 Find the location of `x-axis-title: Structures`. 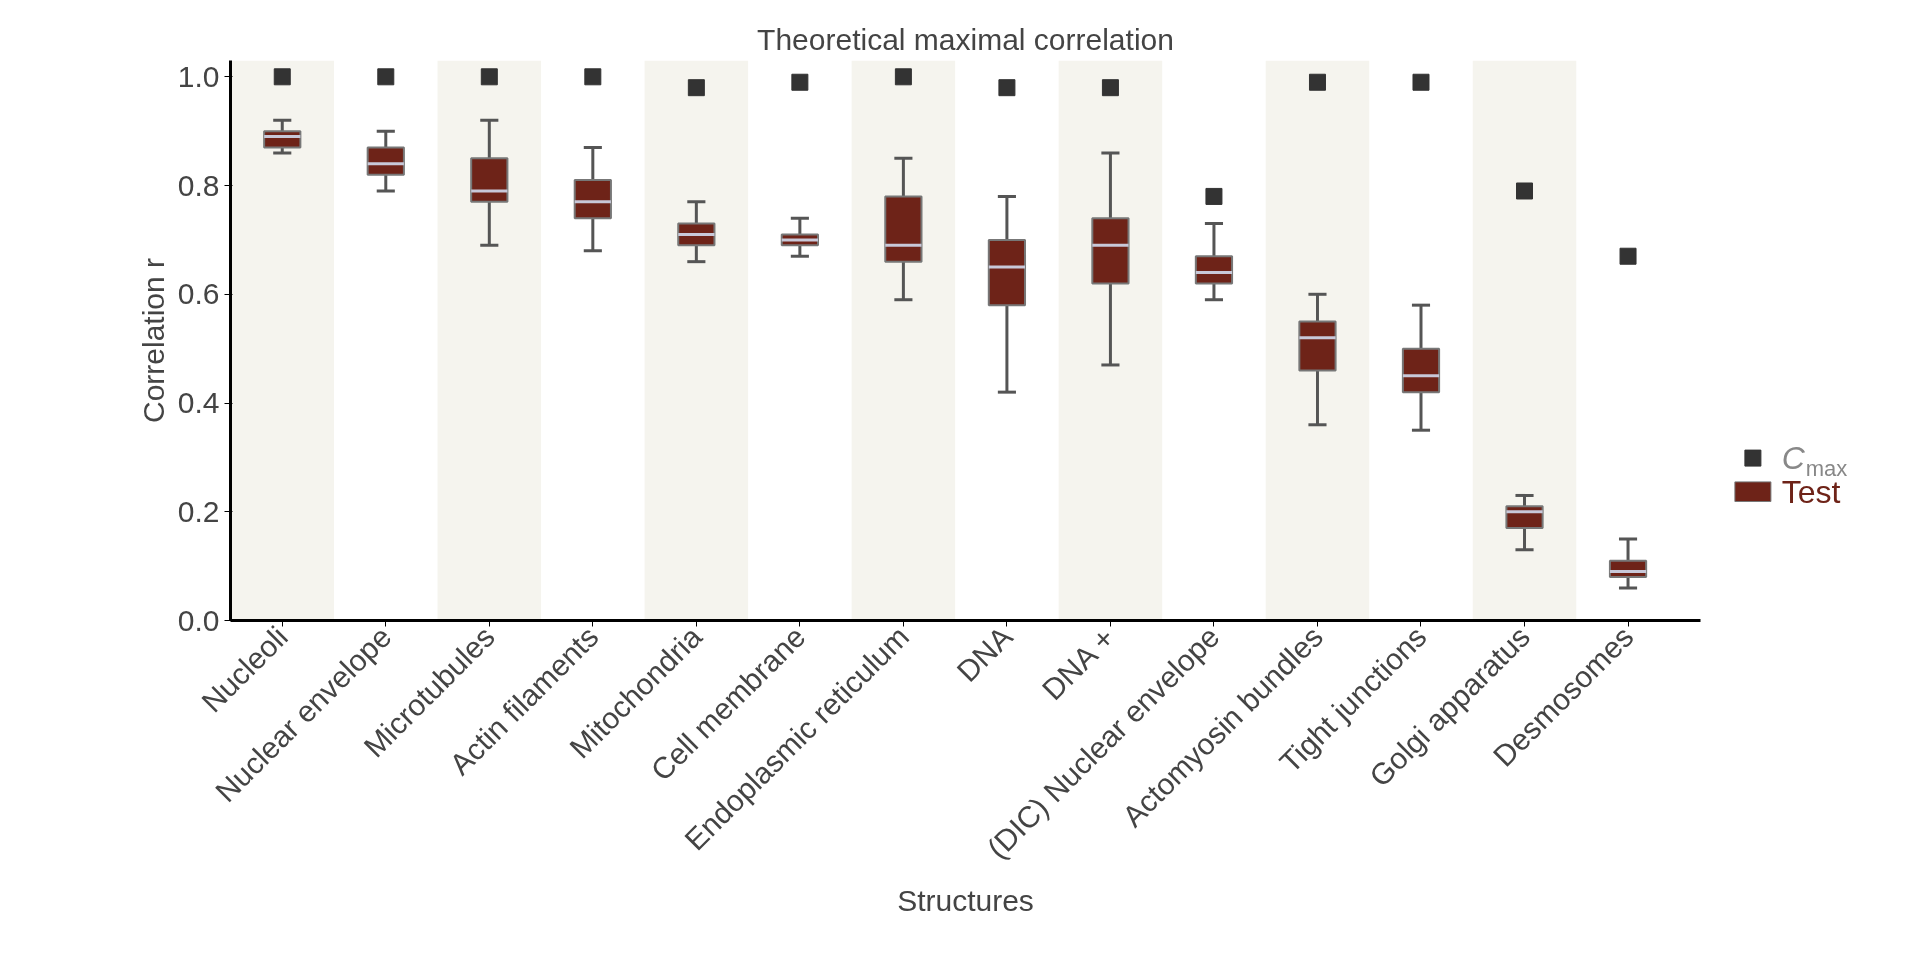

x-axis-title: Structures is located at coordinates (965, 901).